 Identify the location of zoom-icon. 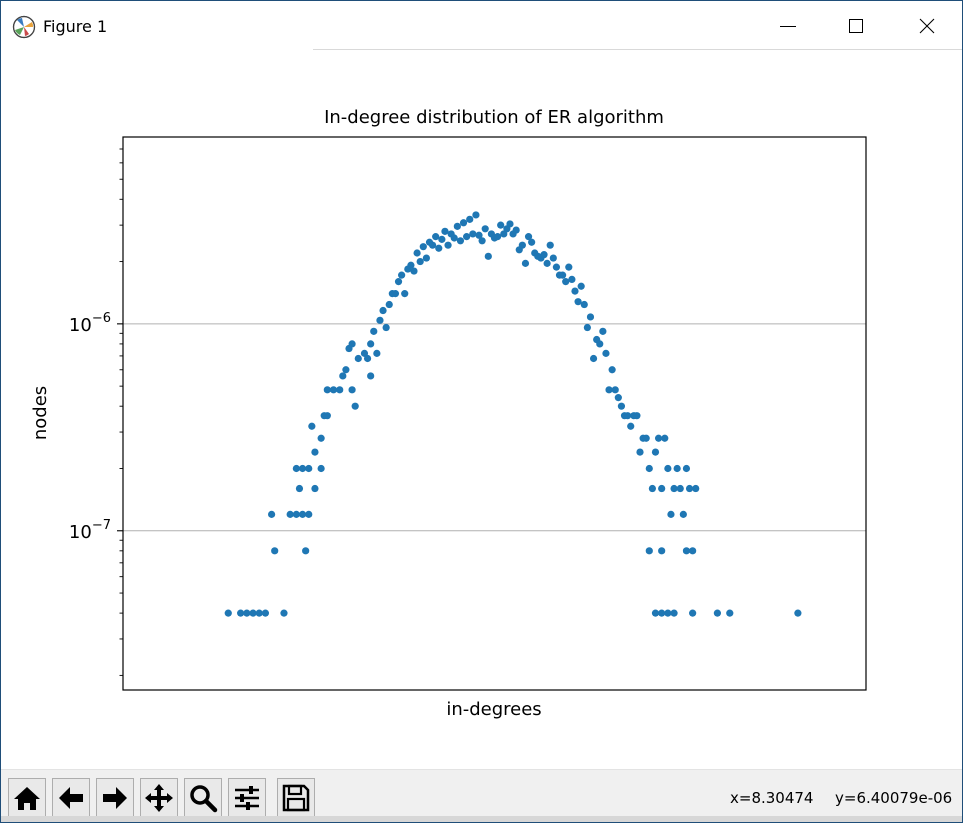
(204, 799).